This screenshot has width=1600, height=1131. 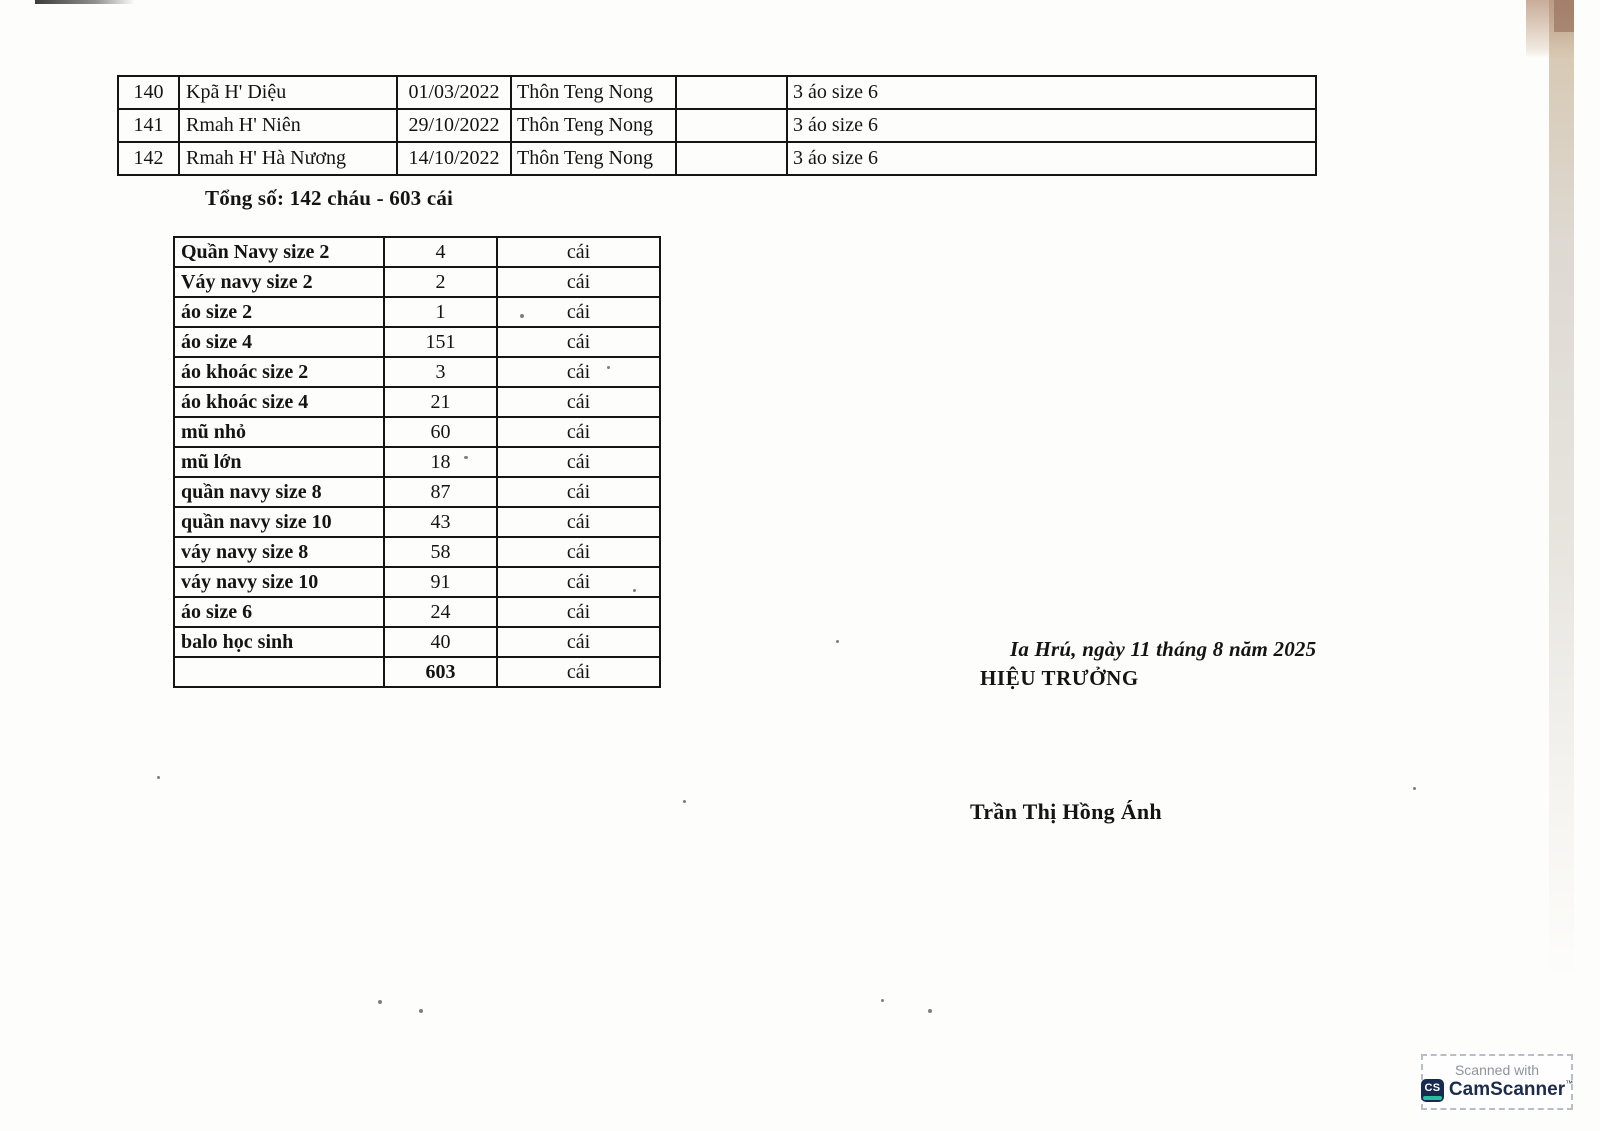 What do you see at coordinates (148, 158) in the screenshot?
I see `roster-no: 142` at bounding box center [148, 158].